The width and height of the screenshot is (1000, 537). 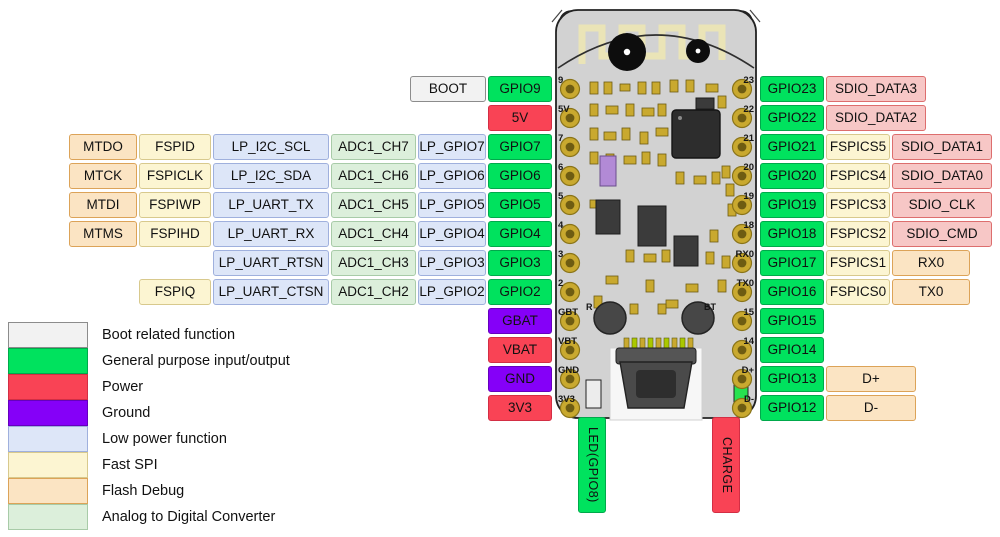 What do you see at coordinates (876, 176) in the screenshot?
I see `right-pin-row-3: GPIO20 FSPICS4 SDIO_DATA0` at bounding box center [876, 176].